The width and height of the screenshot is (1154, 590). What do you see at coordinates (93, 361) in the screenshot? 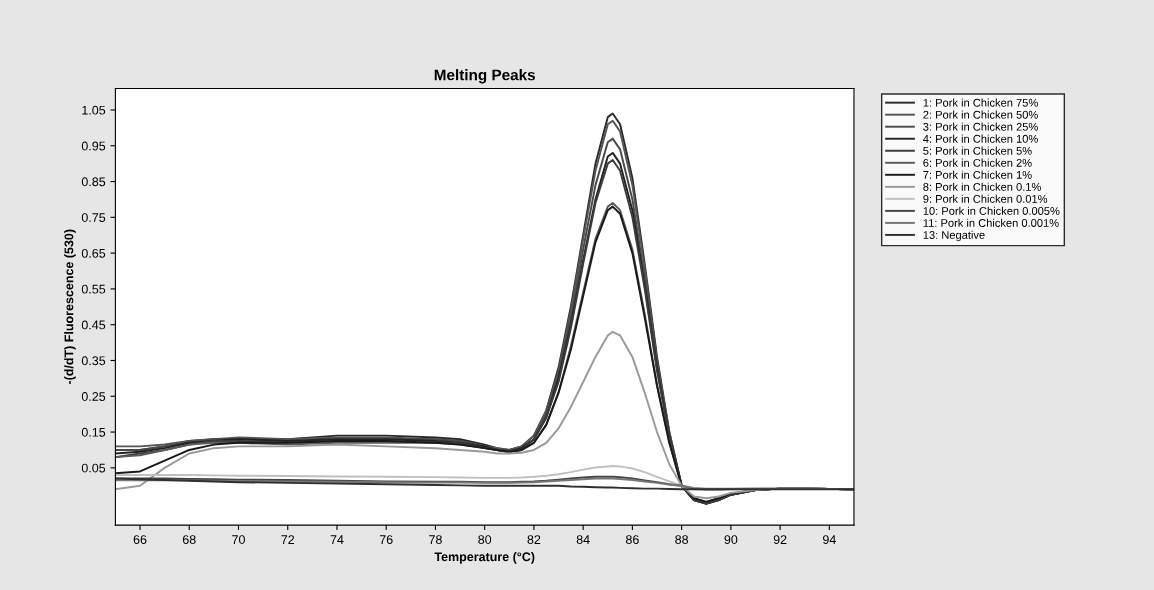
I see `y-tick-label: 0.35` at bounding box center [93, 361].